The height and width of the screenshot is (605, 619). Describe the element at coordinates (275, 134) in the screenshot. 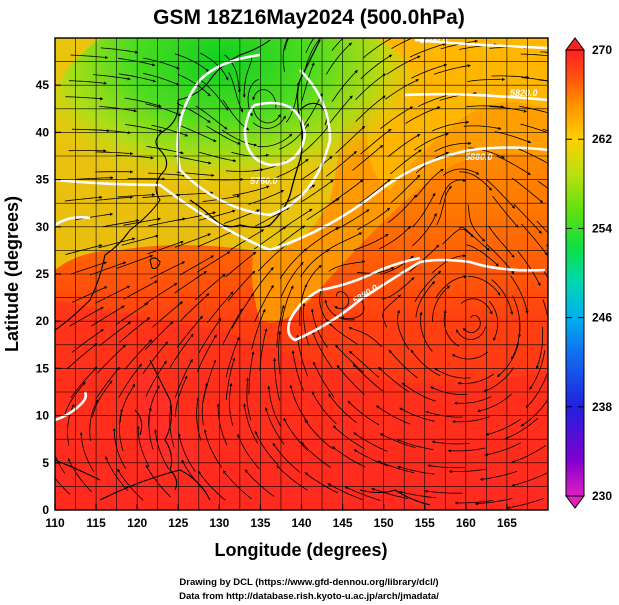

I see `contour-low-core` at that location.